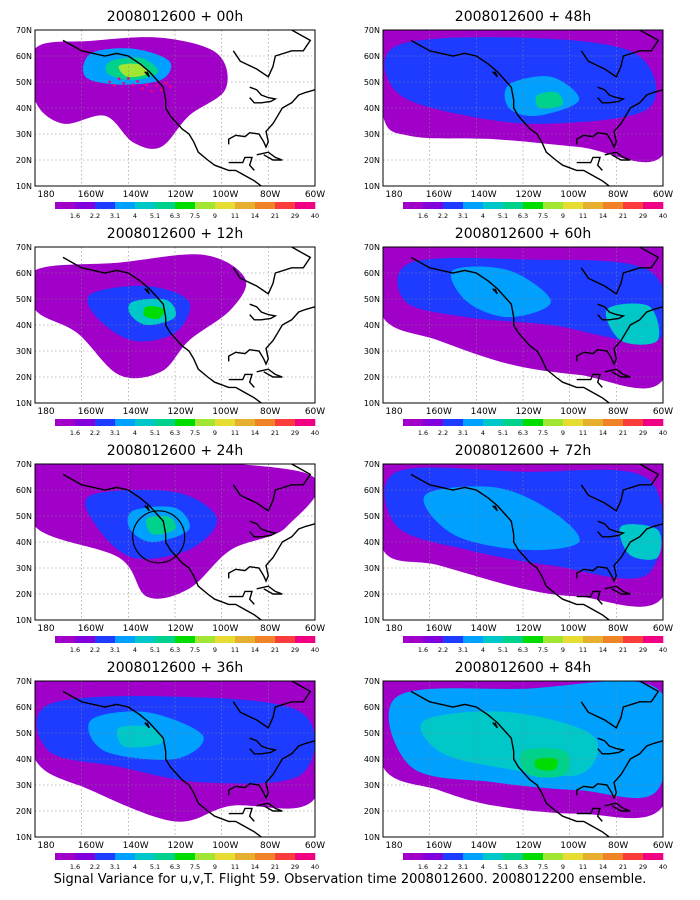 The width and height of the screenshot is (700, 900). Describe the element at coordinates (372, 56) in the screenshot. I see `y-tick-label: 60N` at that location.